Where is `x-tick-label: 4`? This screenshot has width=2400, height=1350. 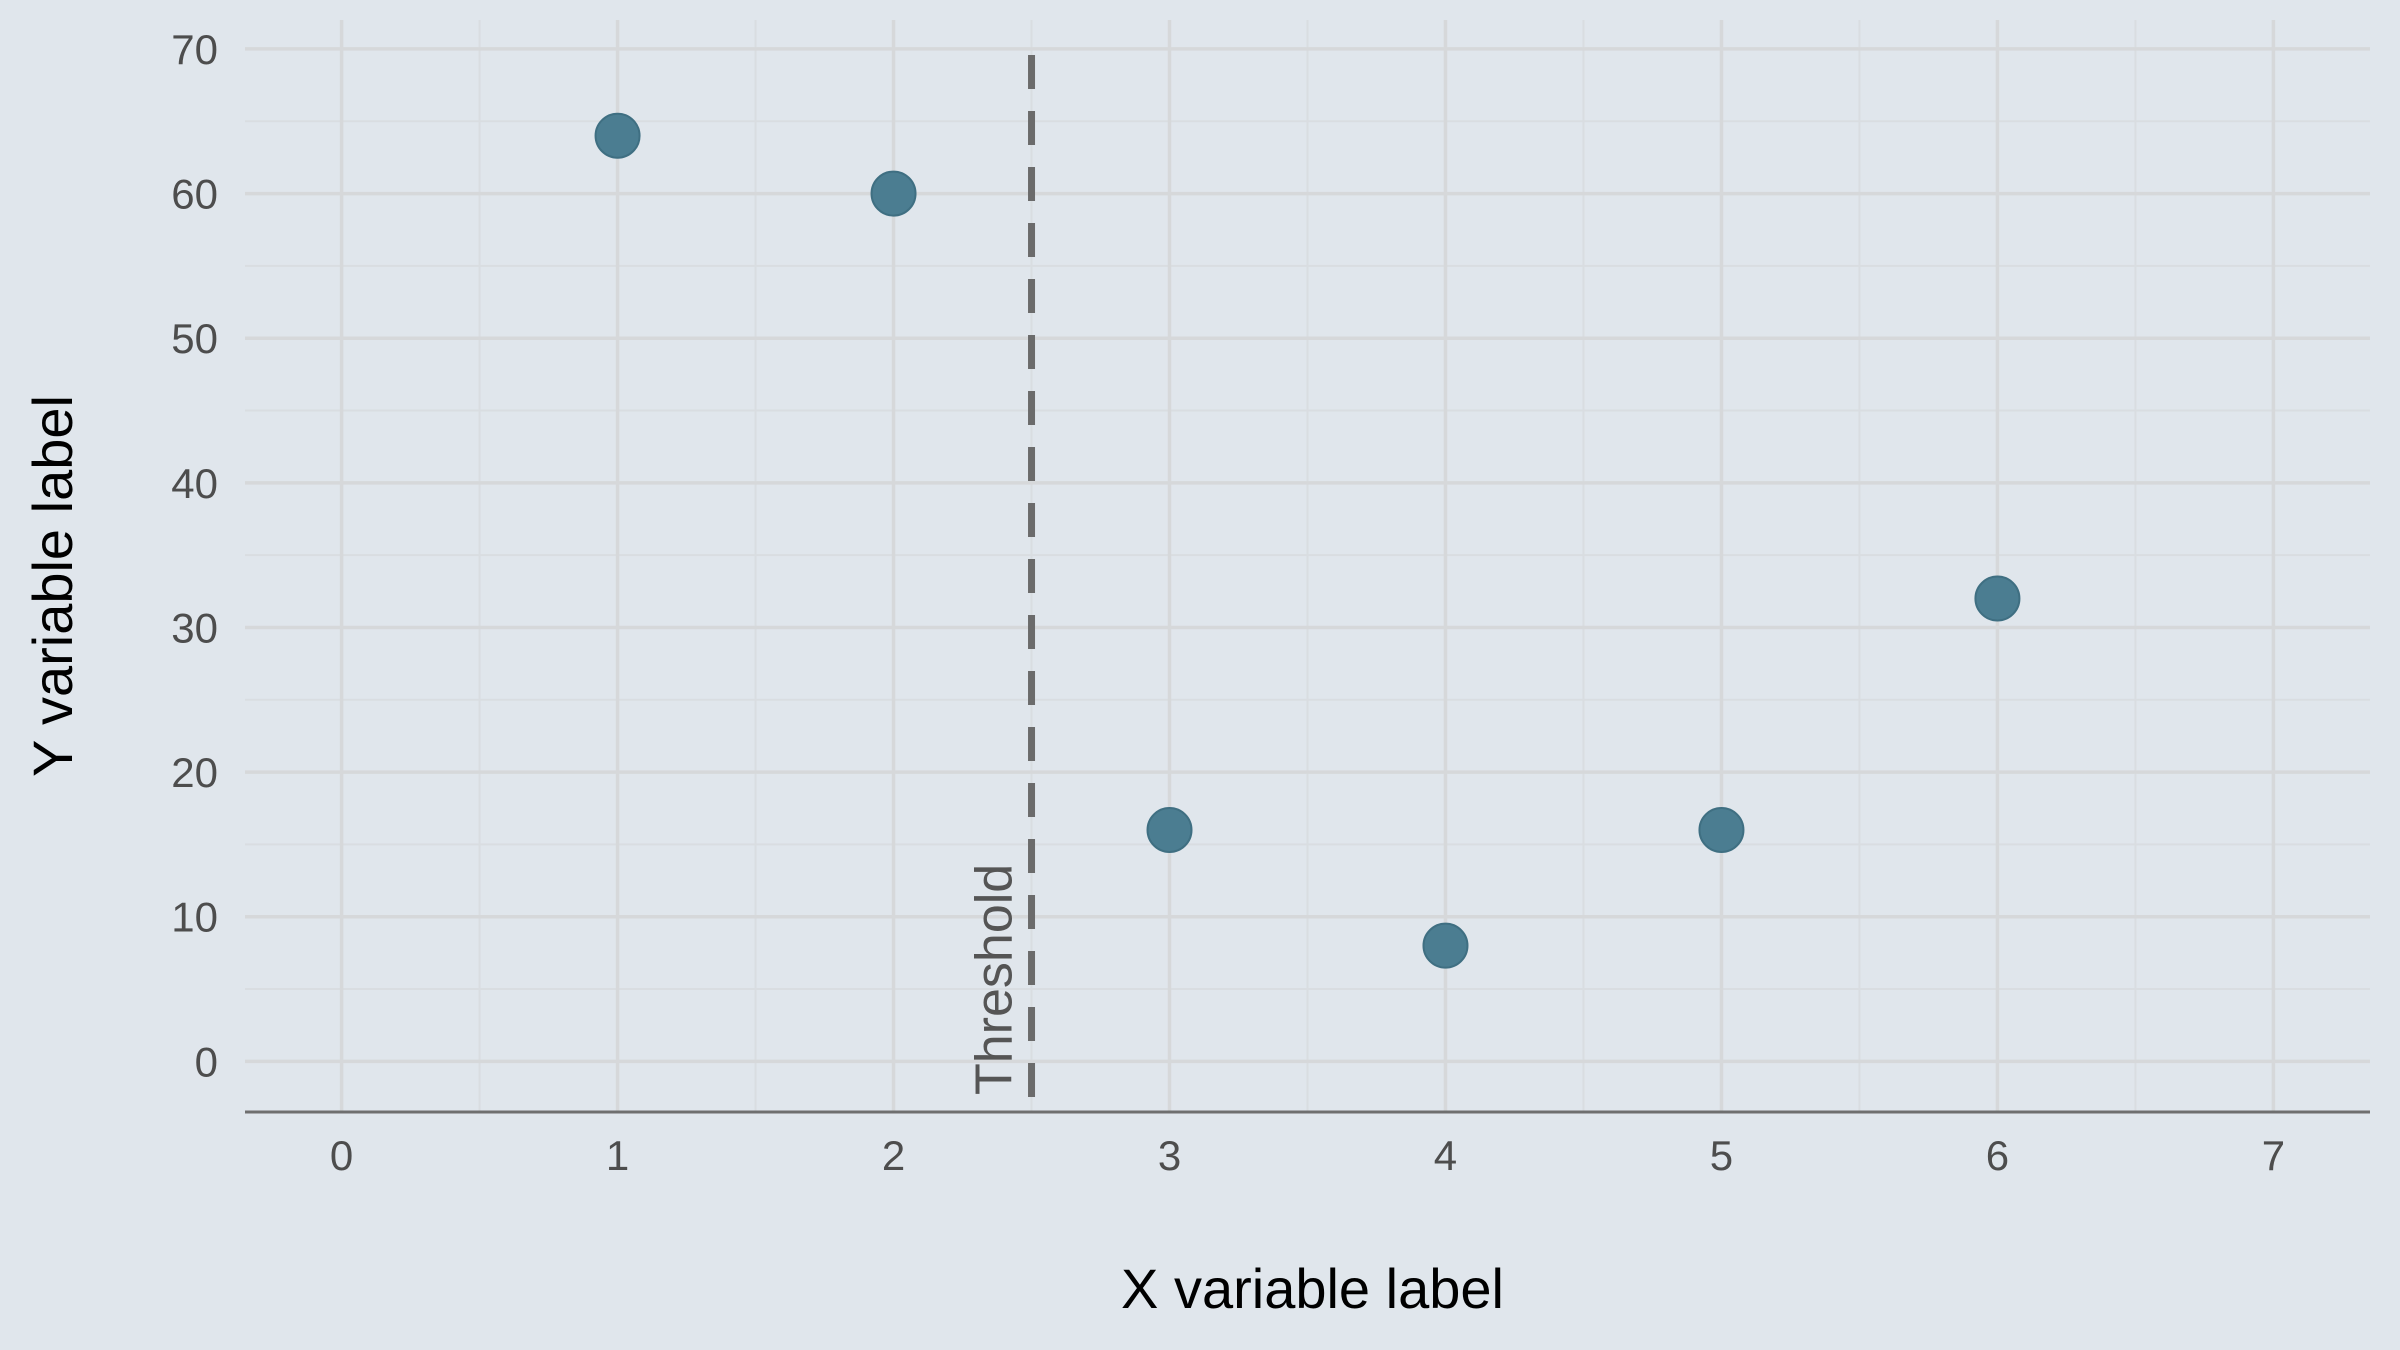
x-tick-label: 4 is located at coordinates (1445, 1155).